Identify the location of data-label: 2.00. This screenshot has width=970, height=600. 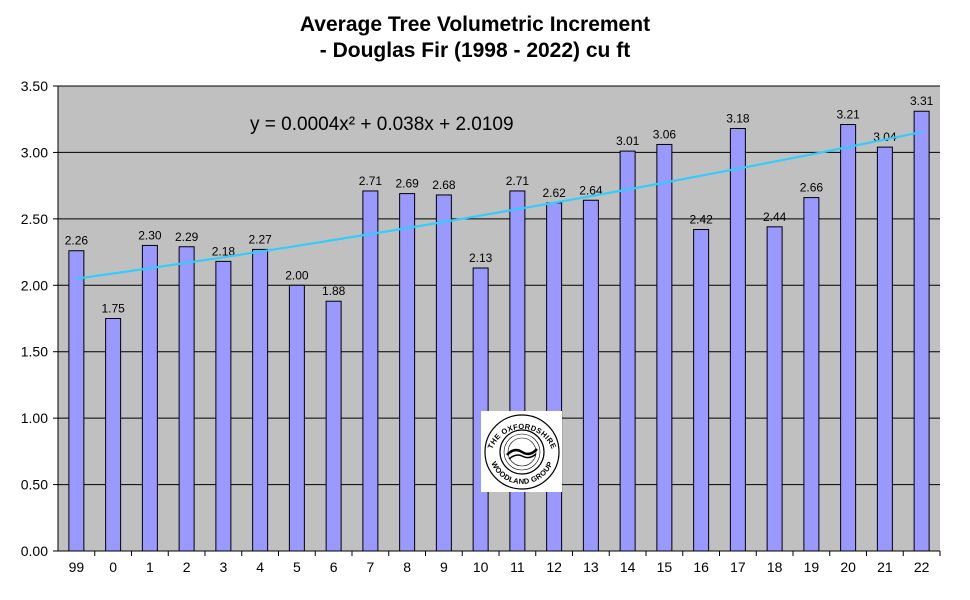
(297, 275).